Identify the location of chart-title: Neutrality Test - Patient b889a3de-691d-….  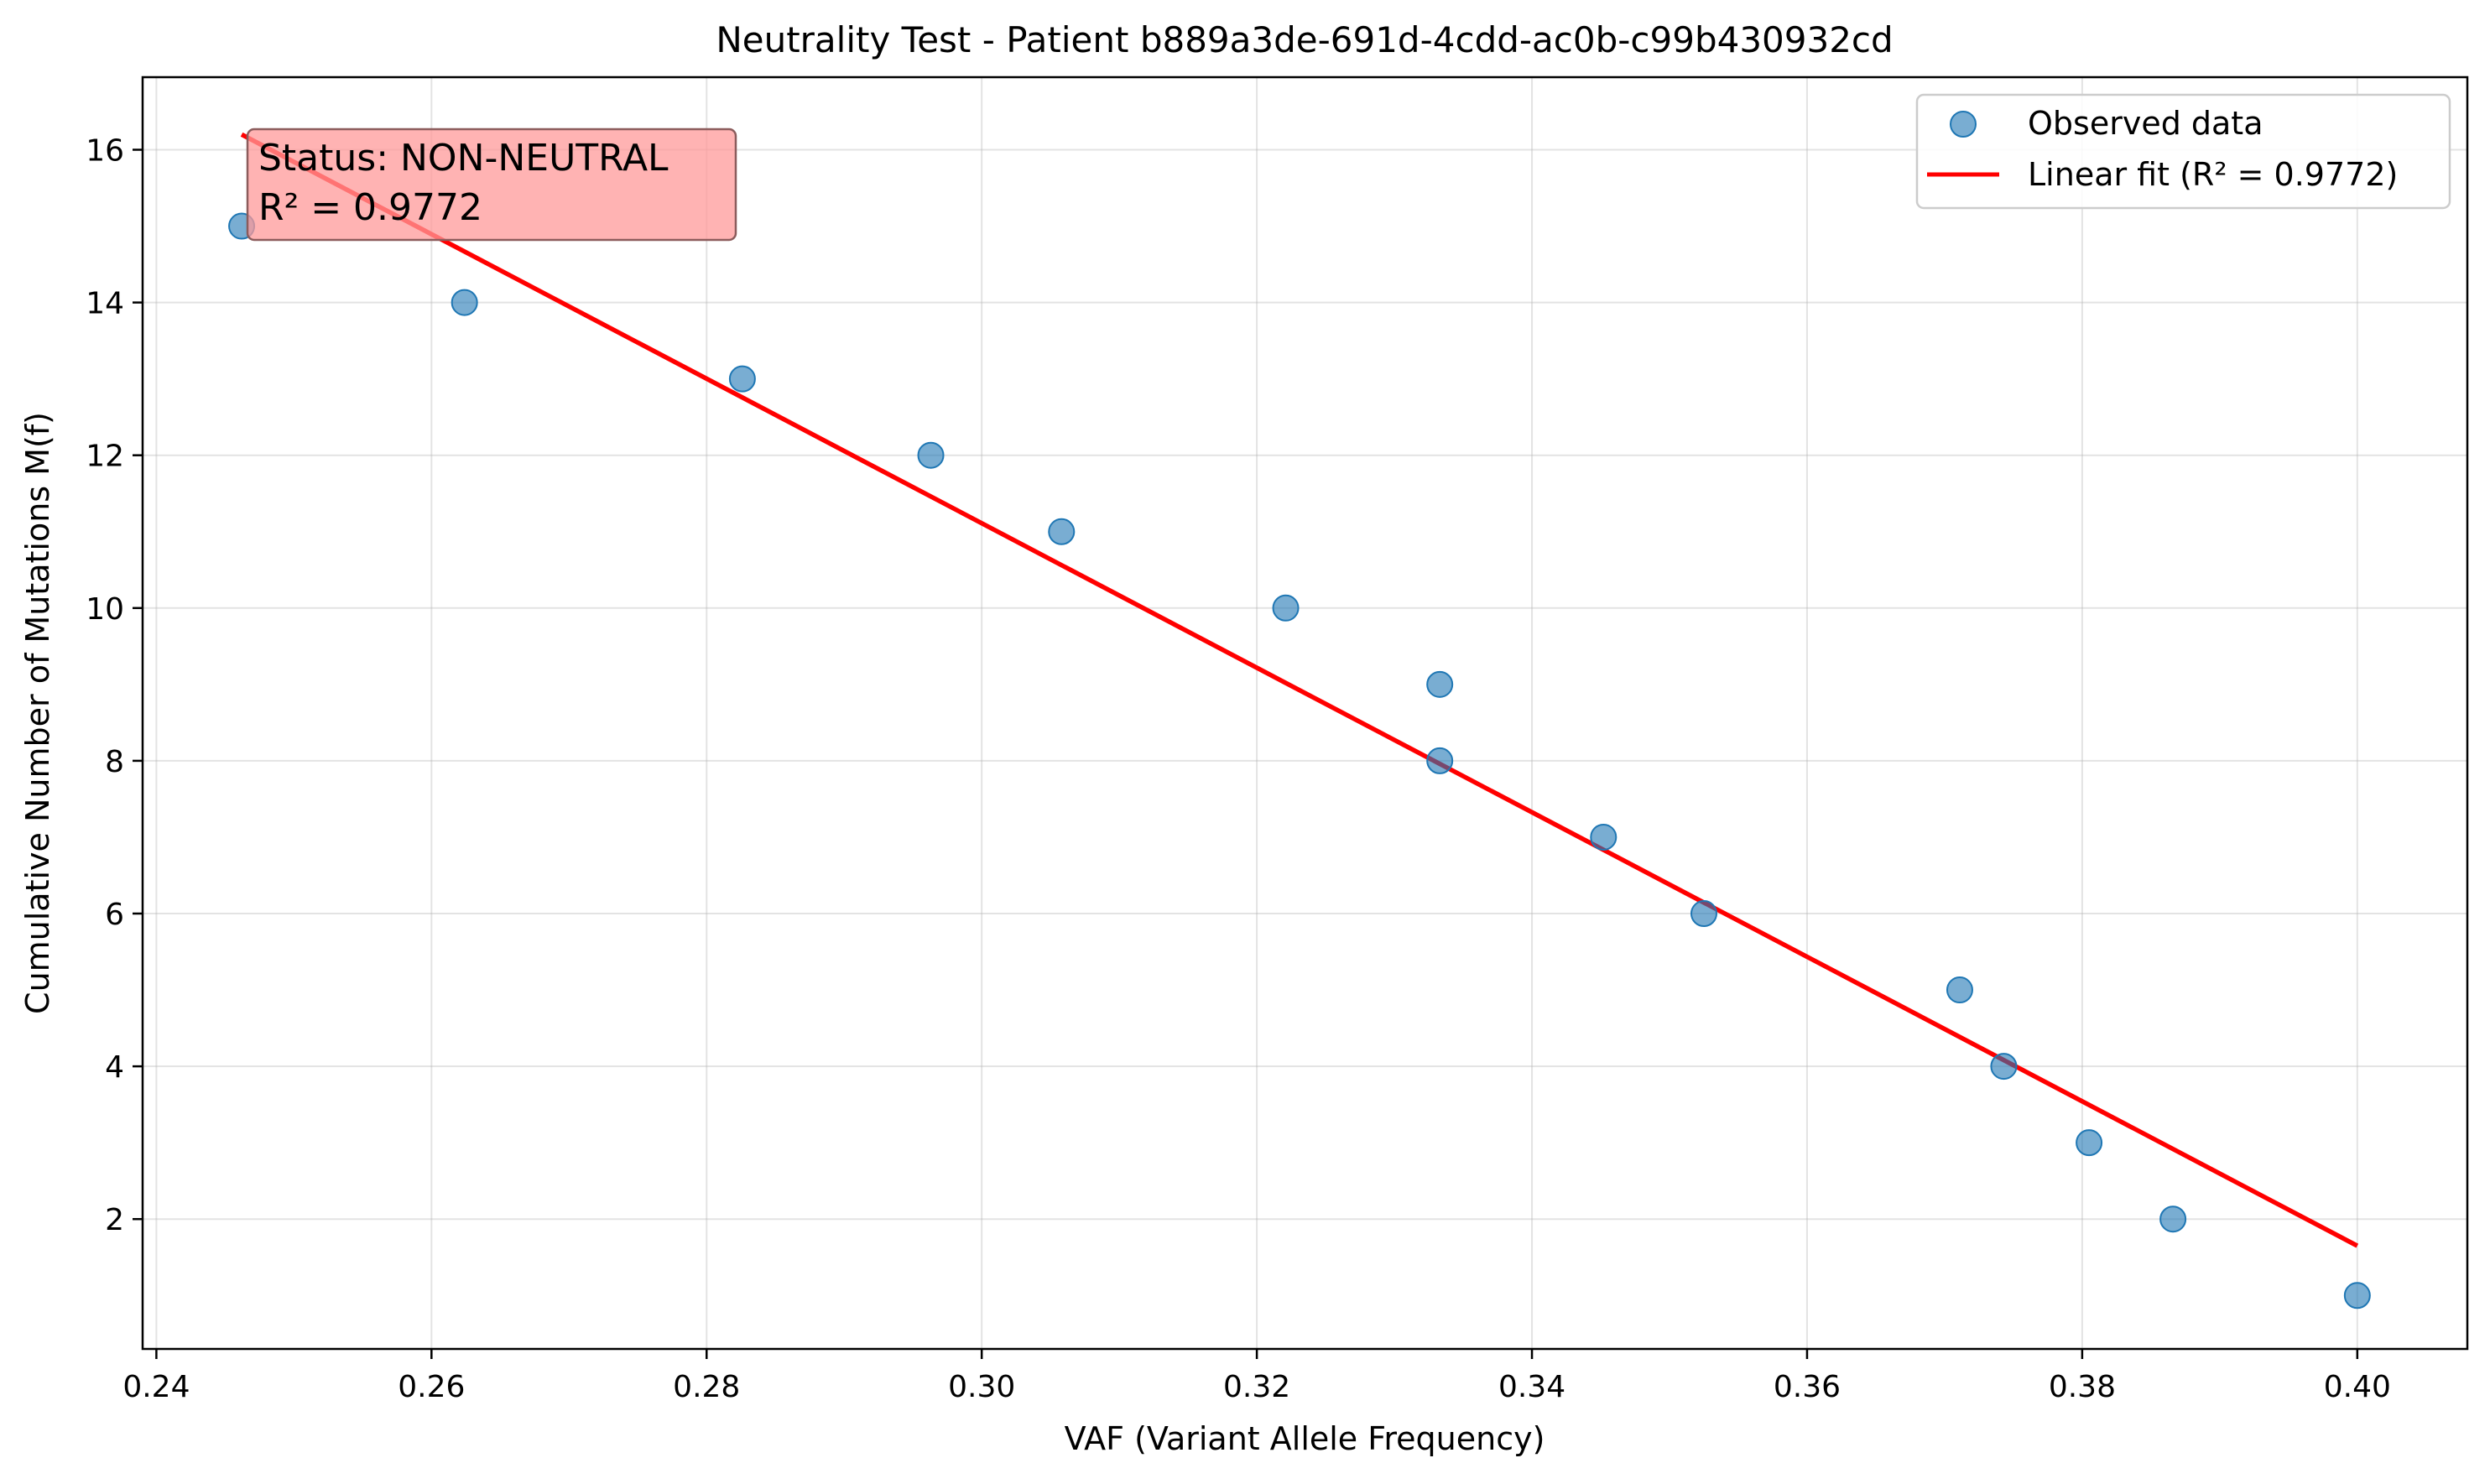
(1304, 39).